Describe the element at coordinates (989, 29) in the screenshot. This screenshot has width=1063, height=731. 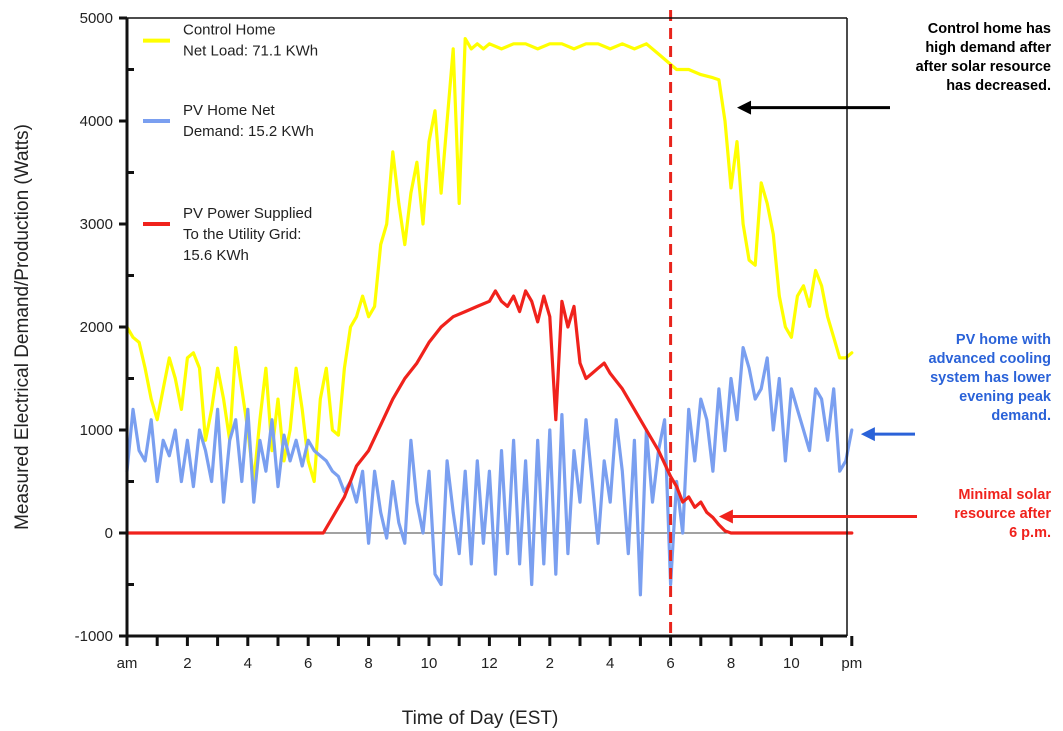
I see `annotation-line: Control home has` at that location.